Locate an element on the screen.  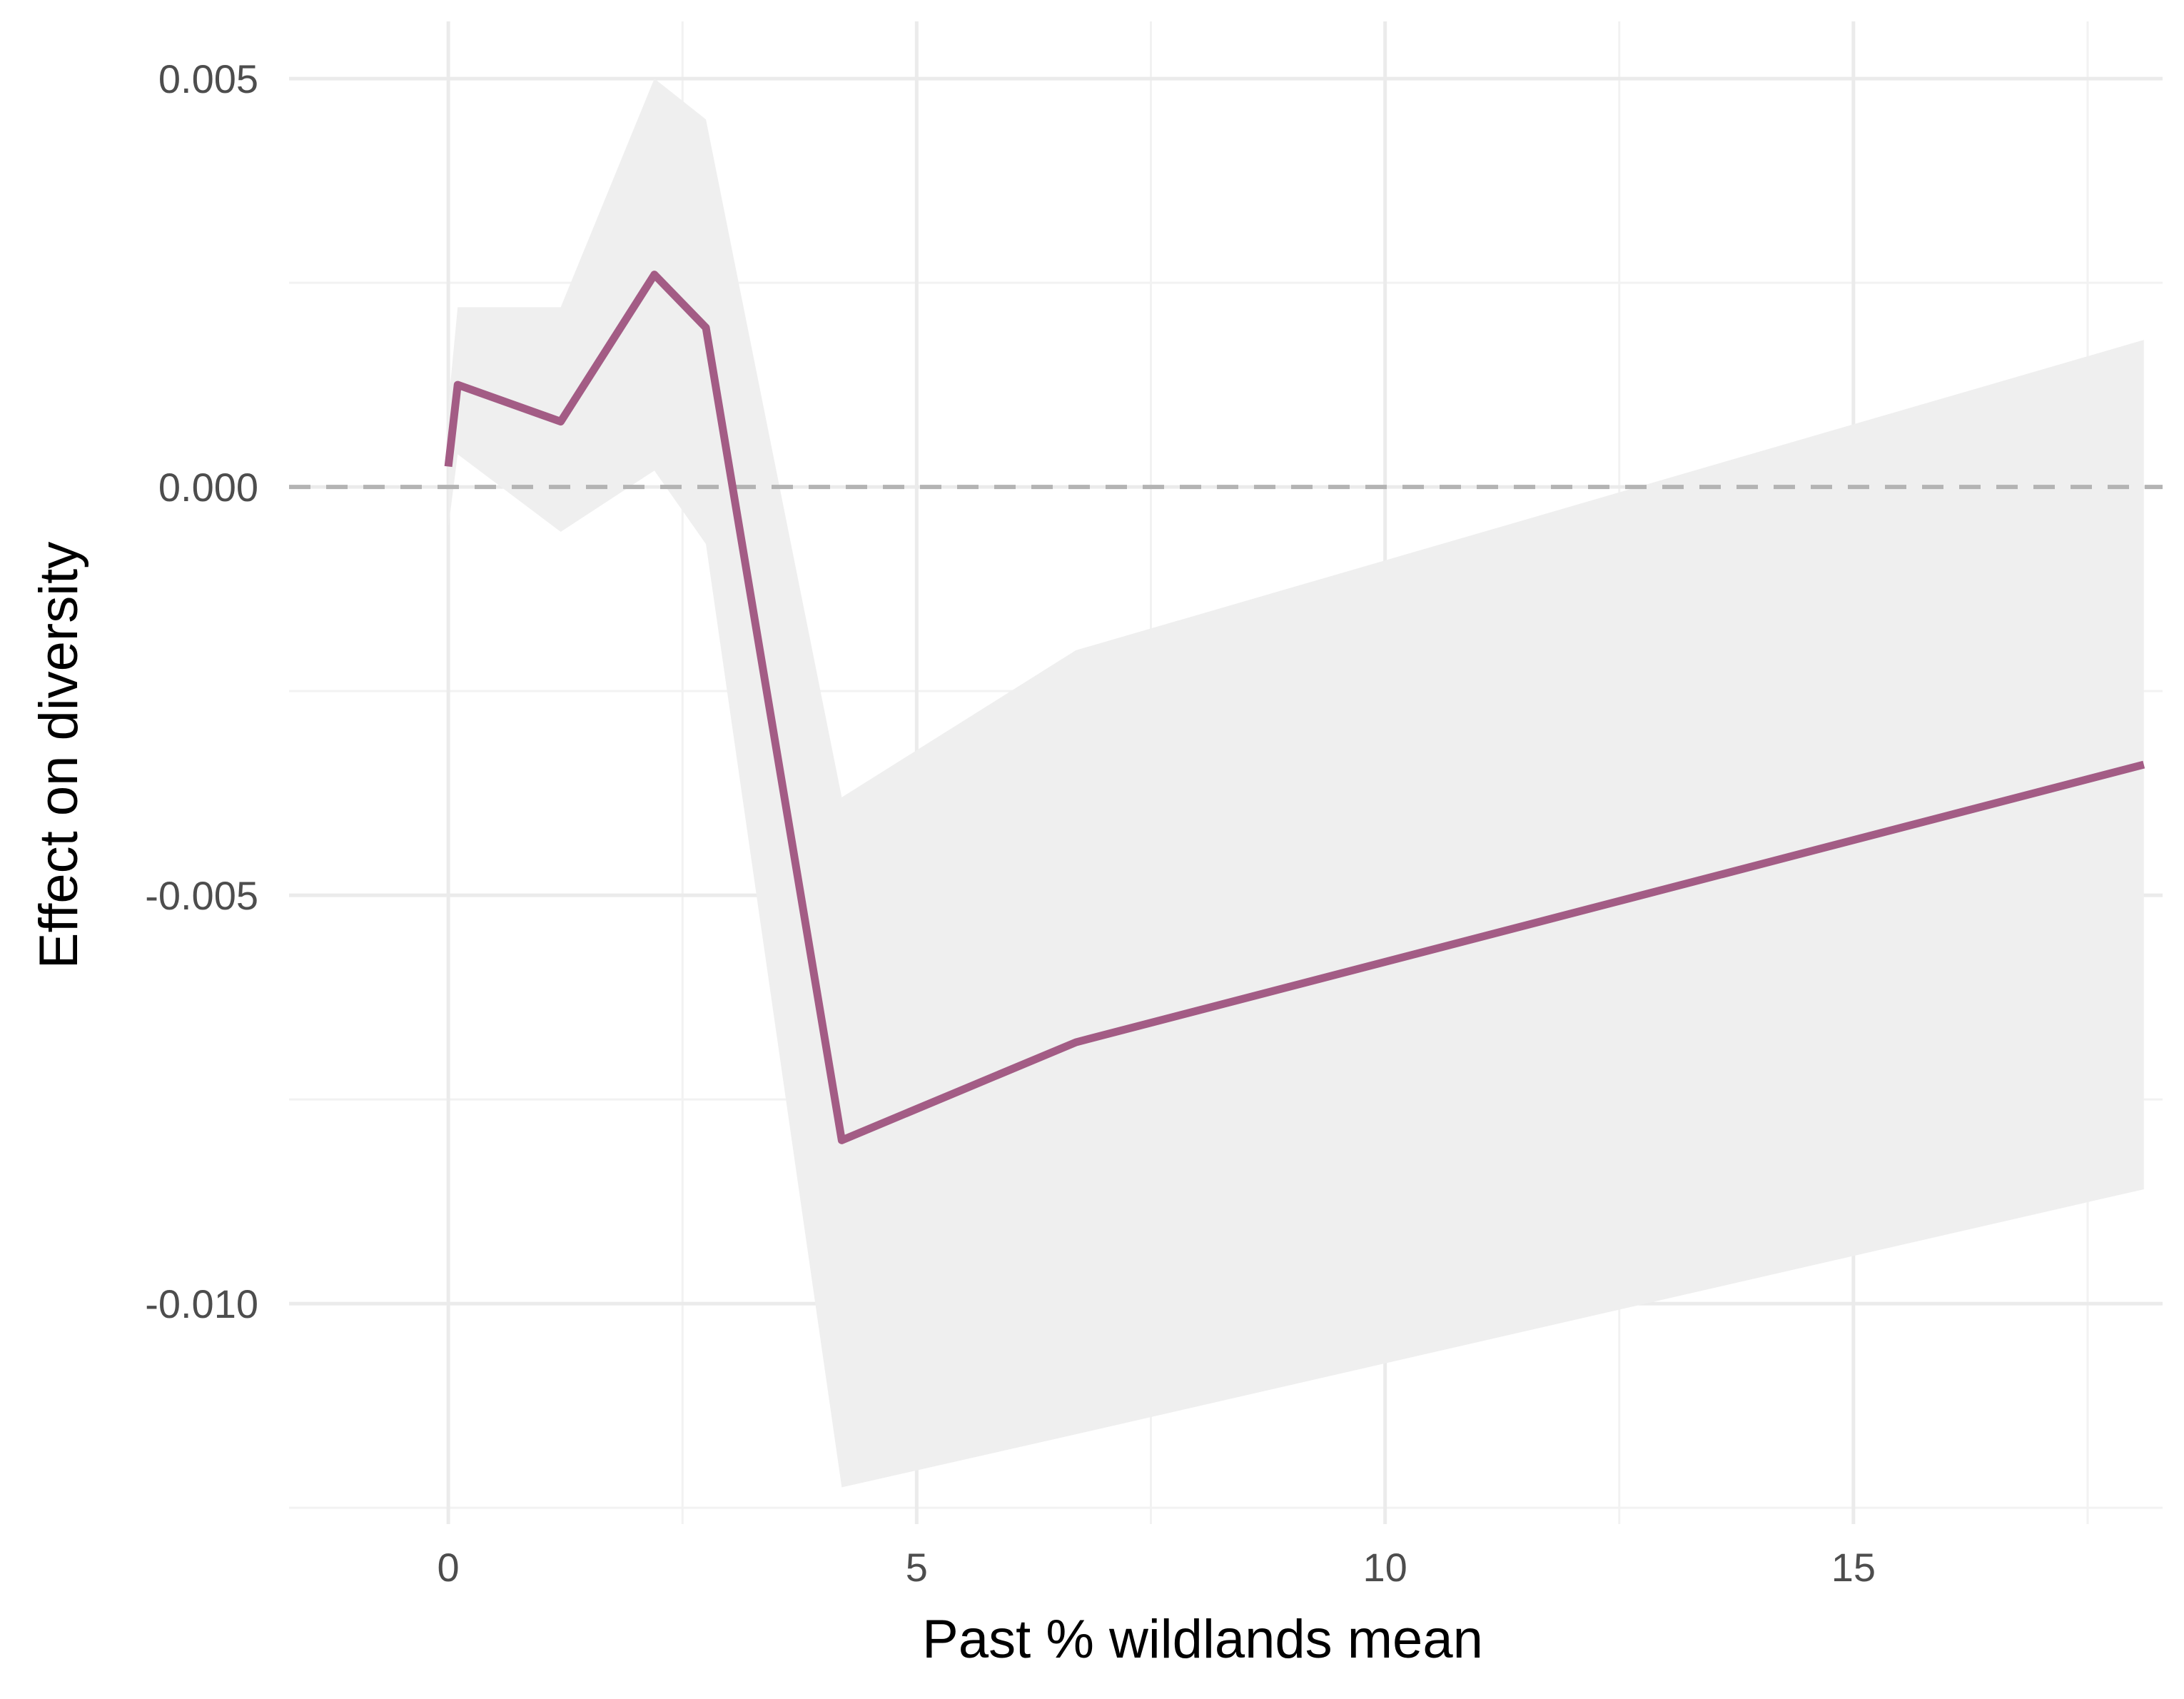
x-tick-label: 10 is located at coordinates (1385, 1567).